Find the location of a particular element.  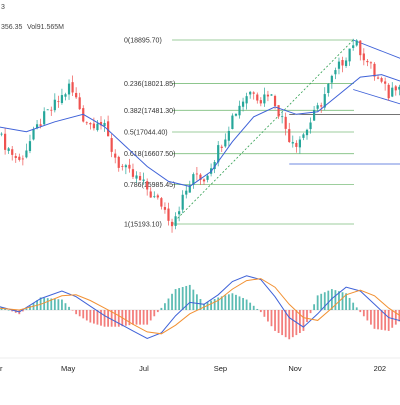

signal-line is located at coordinates (200, 306).